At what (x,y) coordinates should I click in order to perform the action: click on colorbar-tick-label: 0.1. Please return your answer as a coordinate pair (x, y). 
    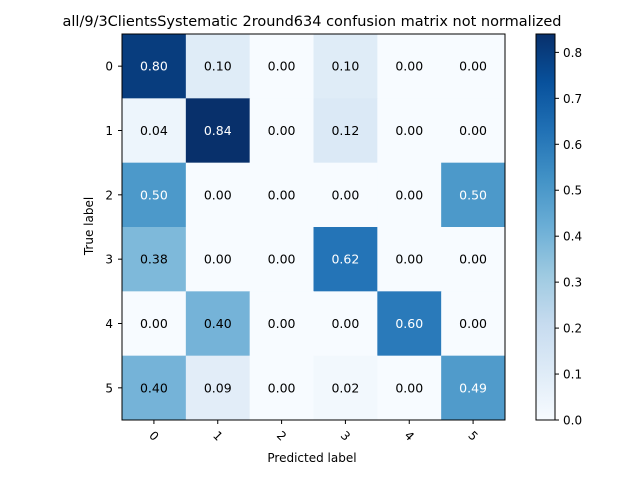
    Looking at the image, I should click on (572, 375).